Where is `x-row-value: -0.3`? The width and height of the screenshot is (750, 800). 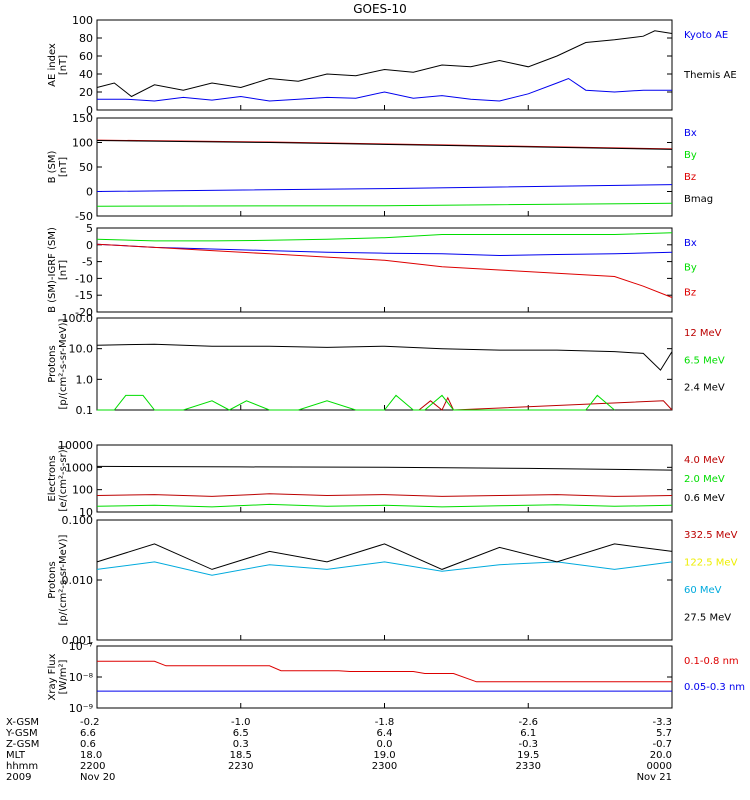
x-row-value: -0.3 is located at coordinates (528, 744).